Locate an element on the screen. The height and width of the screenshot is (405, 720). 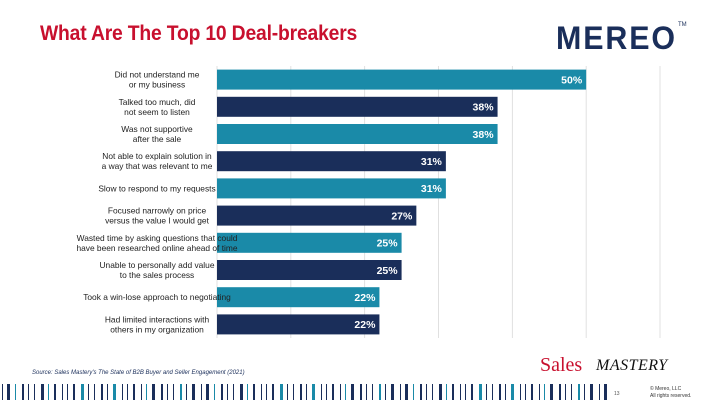
slide-title: What Are The Top 10 Deal-breakers is located at coordinates (199, 33).